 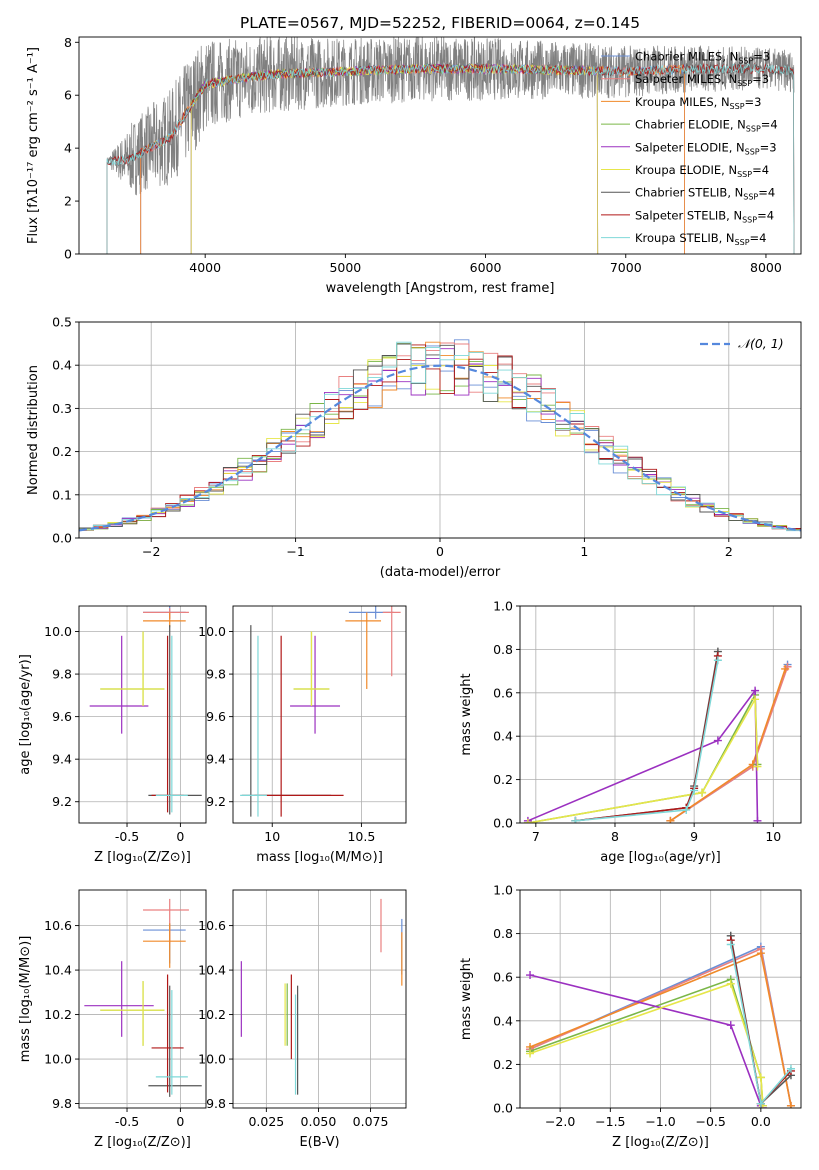 I want to click on age_vs_Z-ytick-label: 9.4, so click(x=62, y=759).